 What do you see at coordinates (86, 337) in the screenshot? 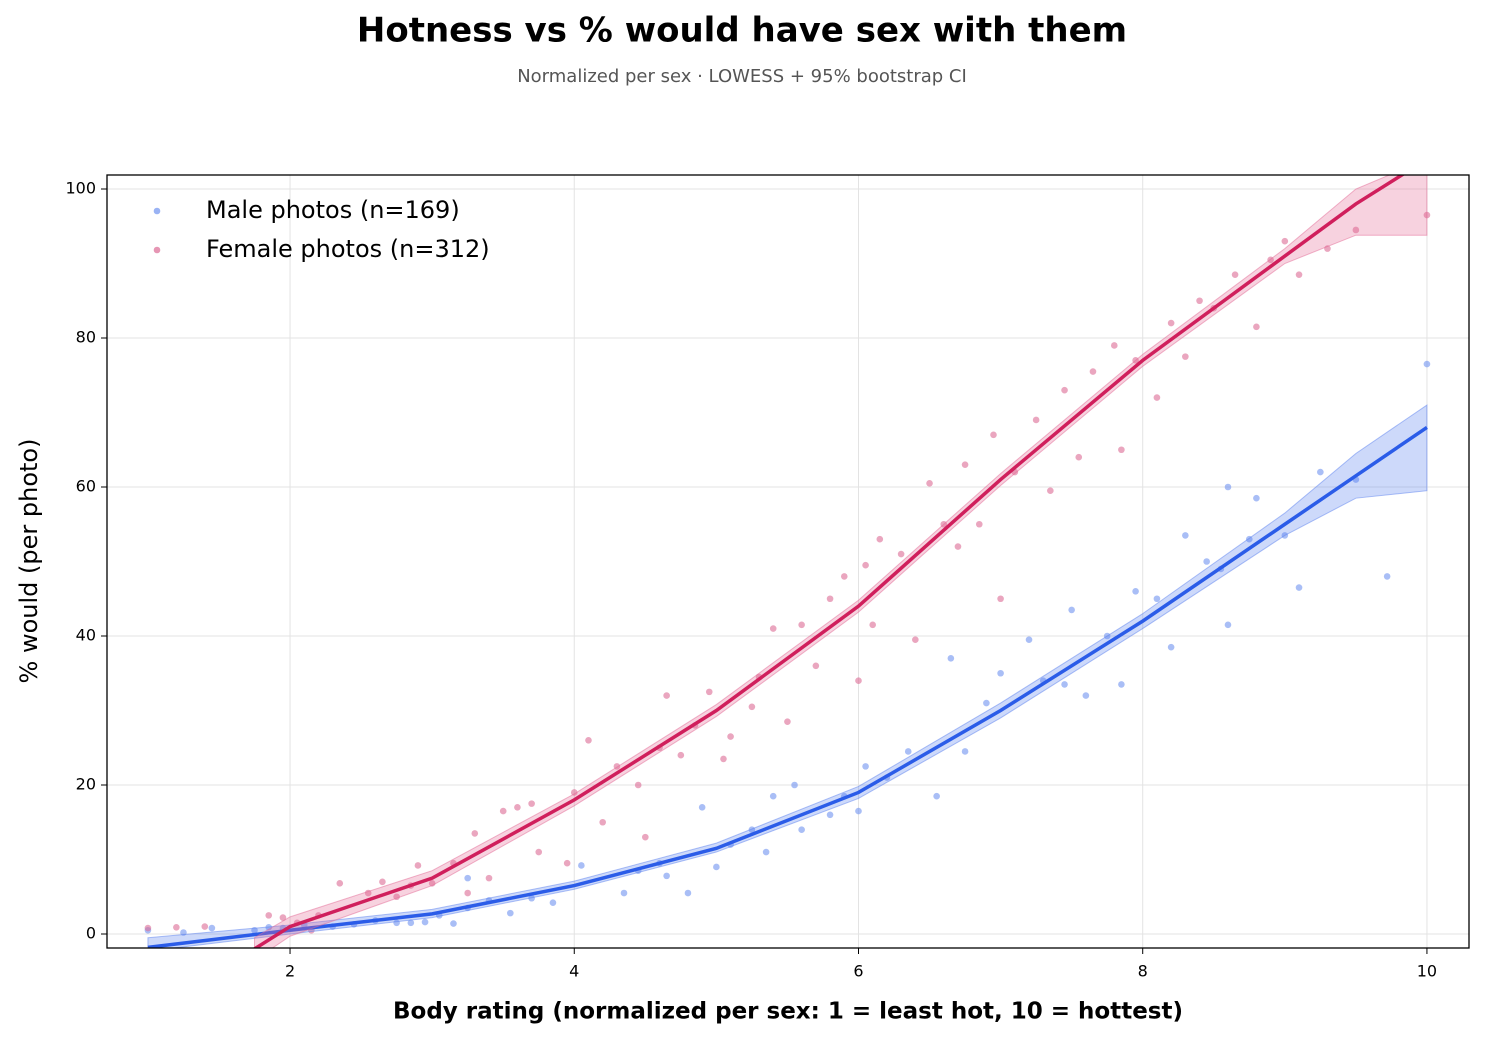
I see `y-tick-label: 80` at bounding box center [86, 337].